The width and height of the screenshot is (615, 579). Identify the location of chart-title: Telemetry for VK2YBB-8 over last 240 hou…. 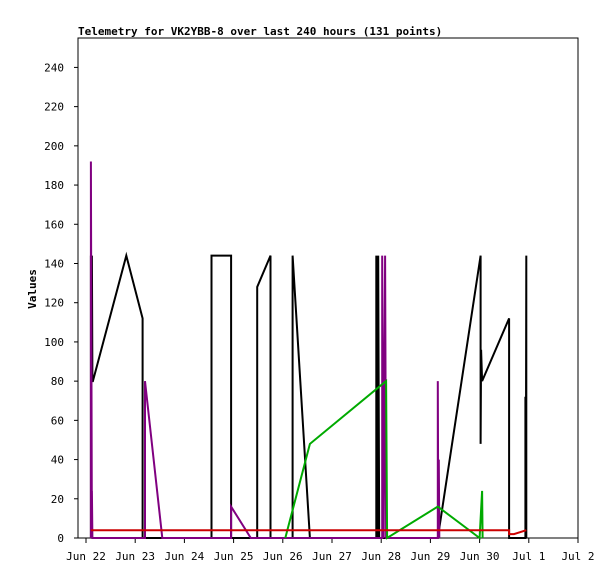
(260, 31).